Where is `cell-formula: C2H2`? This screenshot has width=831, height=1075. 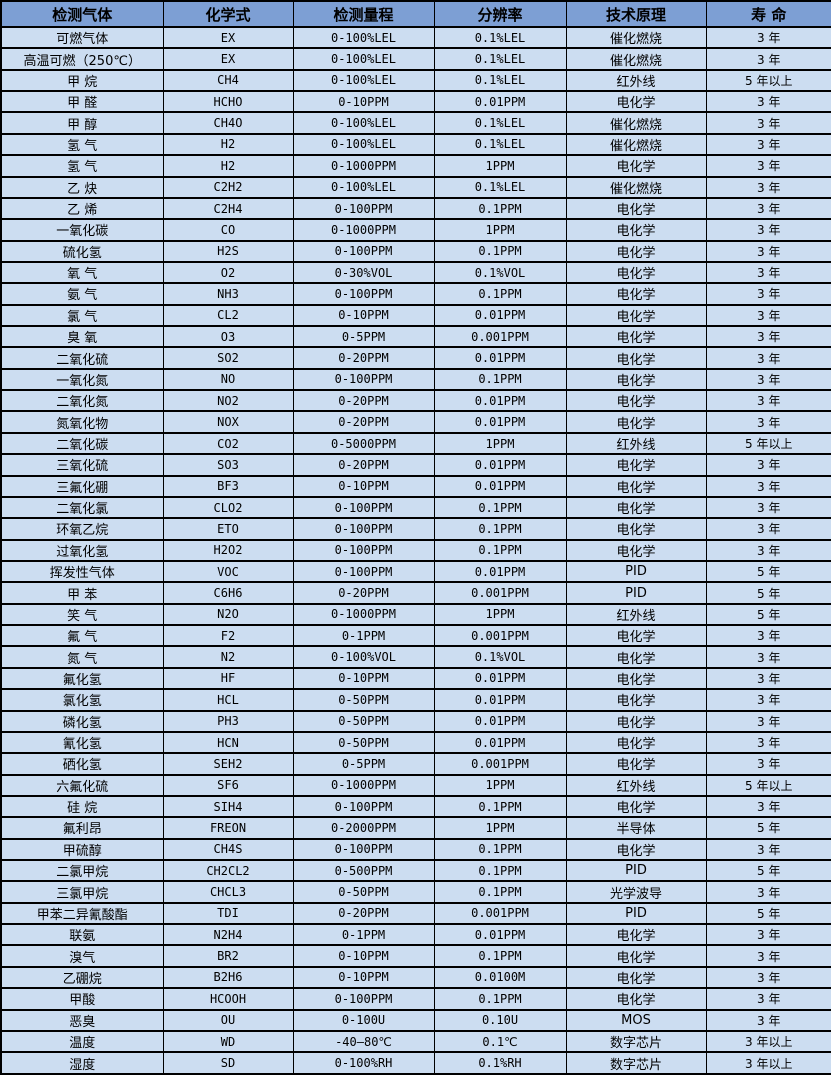 cell-formula: C2H2 is located at coordinates (228, 187).